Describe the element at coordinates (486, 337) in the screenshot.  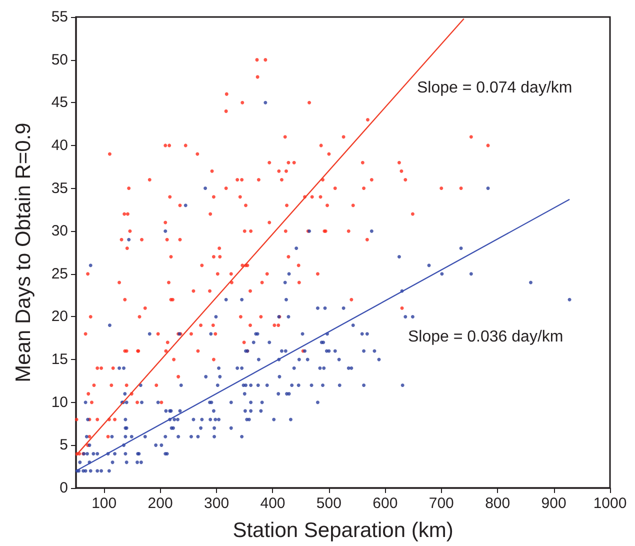
I see `annotation: Slope = 0.036 day/km` at that location.